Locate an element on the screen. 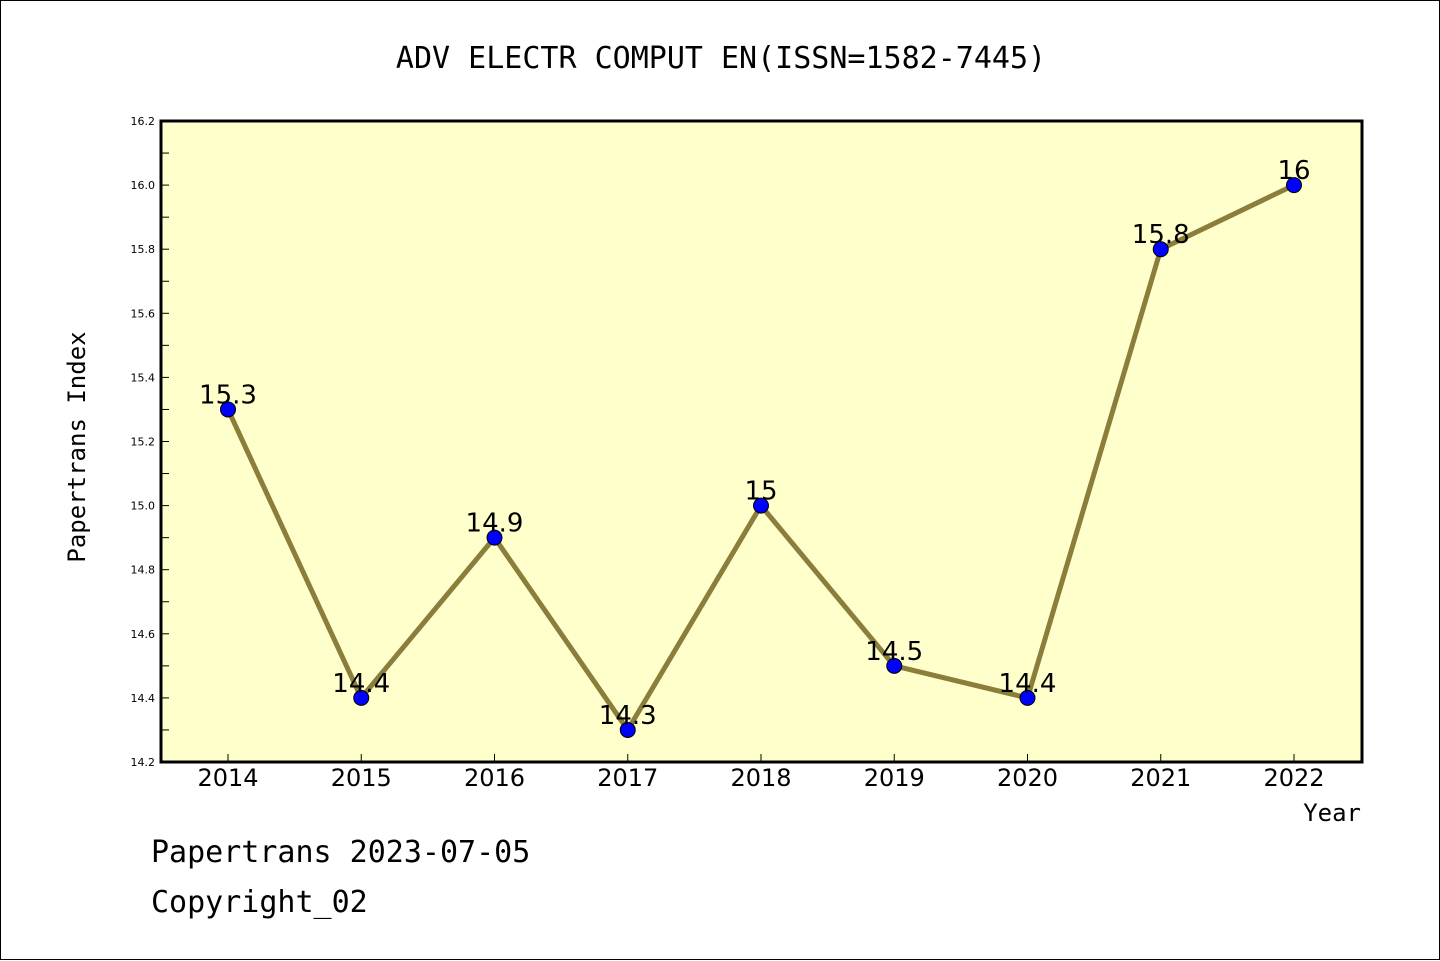 The image size is (1440, 961). data-label: 14.9 is located at coordinates (495, 524).